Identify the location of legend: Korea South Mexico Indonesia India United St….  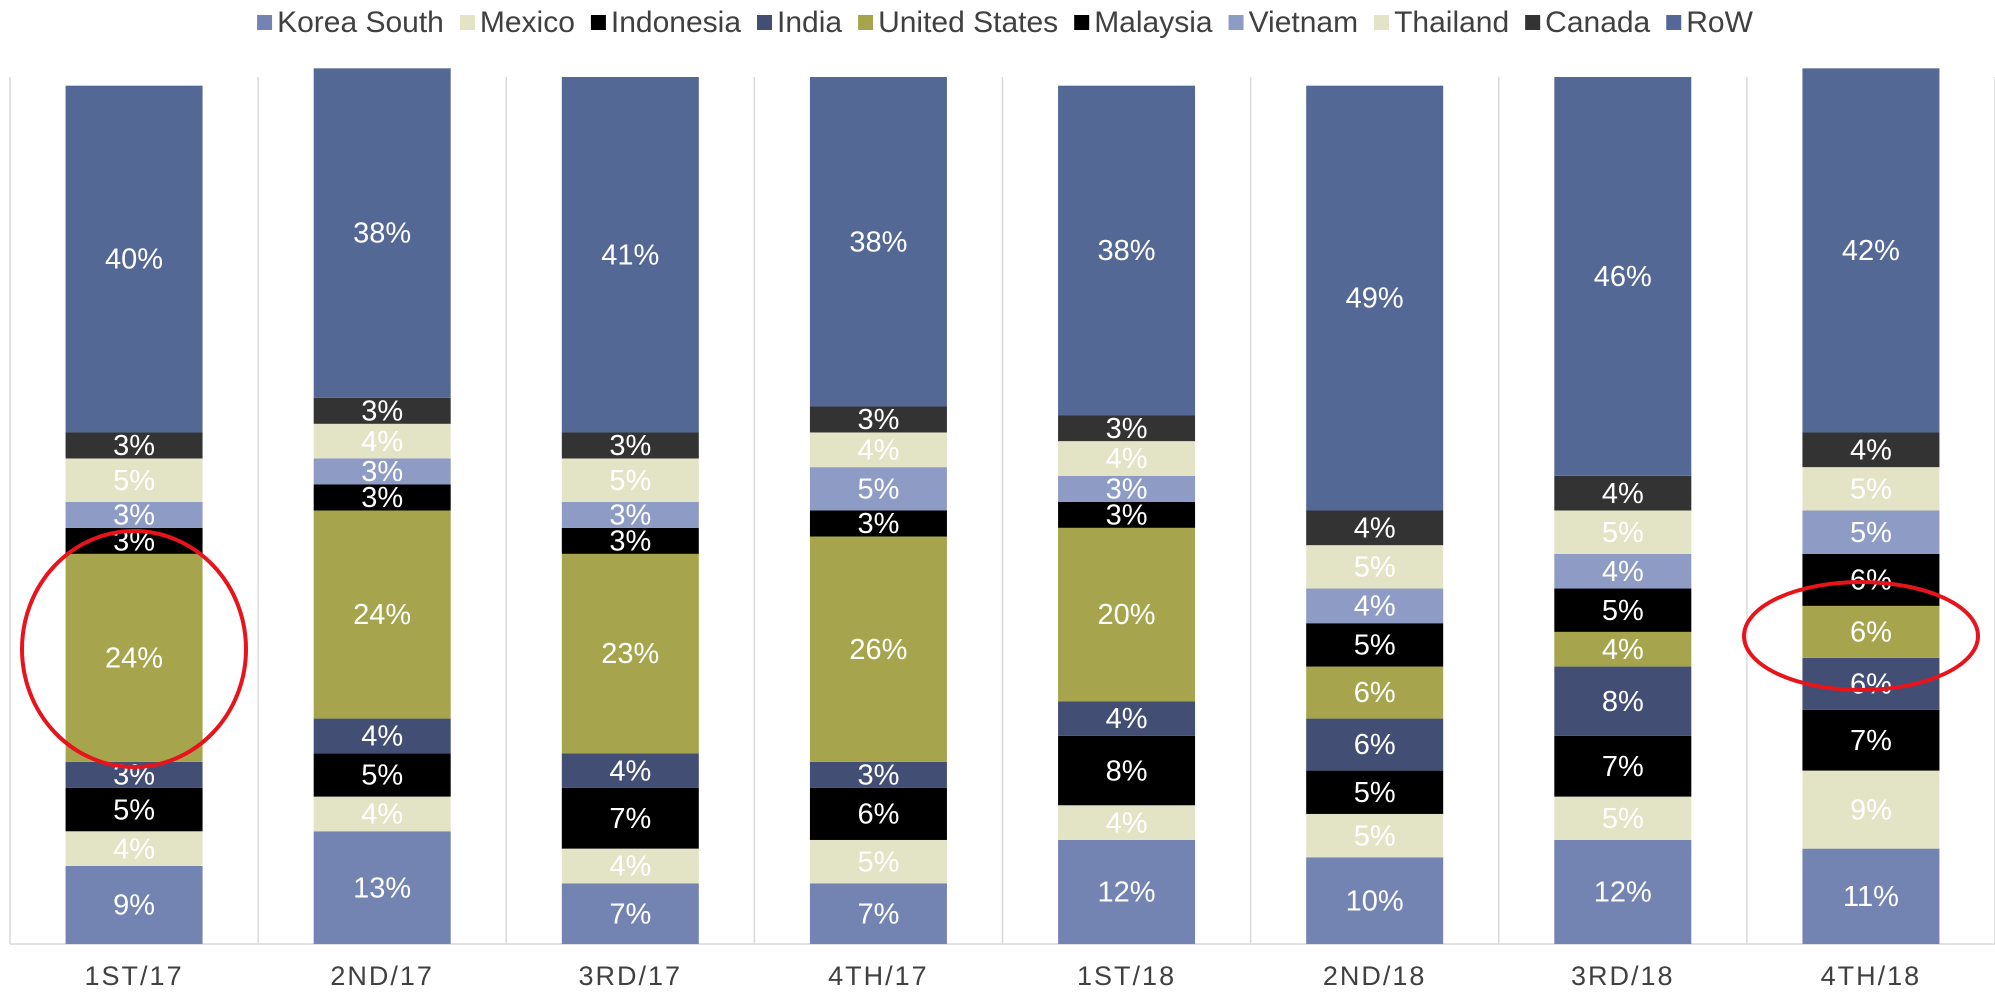
(1005, 22).